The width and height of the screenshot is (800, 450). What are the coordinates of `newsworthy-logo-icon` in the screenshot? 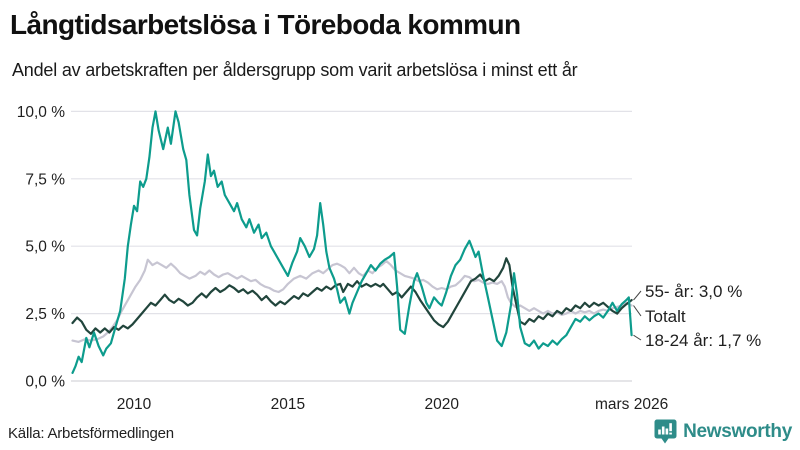 It's located at (665, 431).